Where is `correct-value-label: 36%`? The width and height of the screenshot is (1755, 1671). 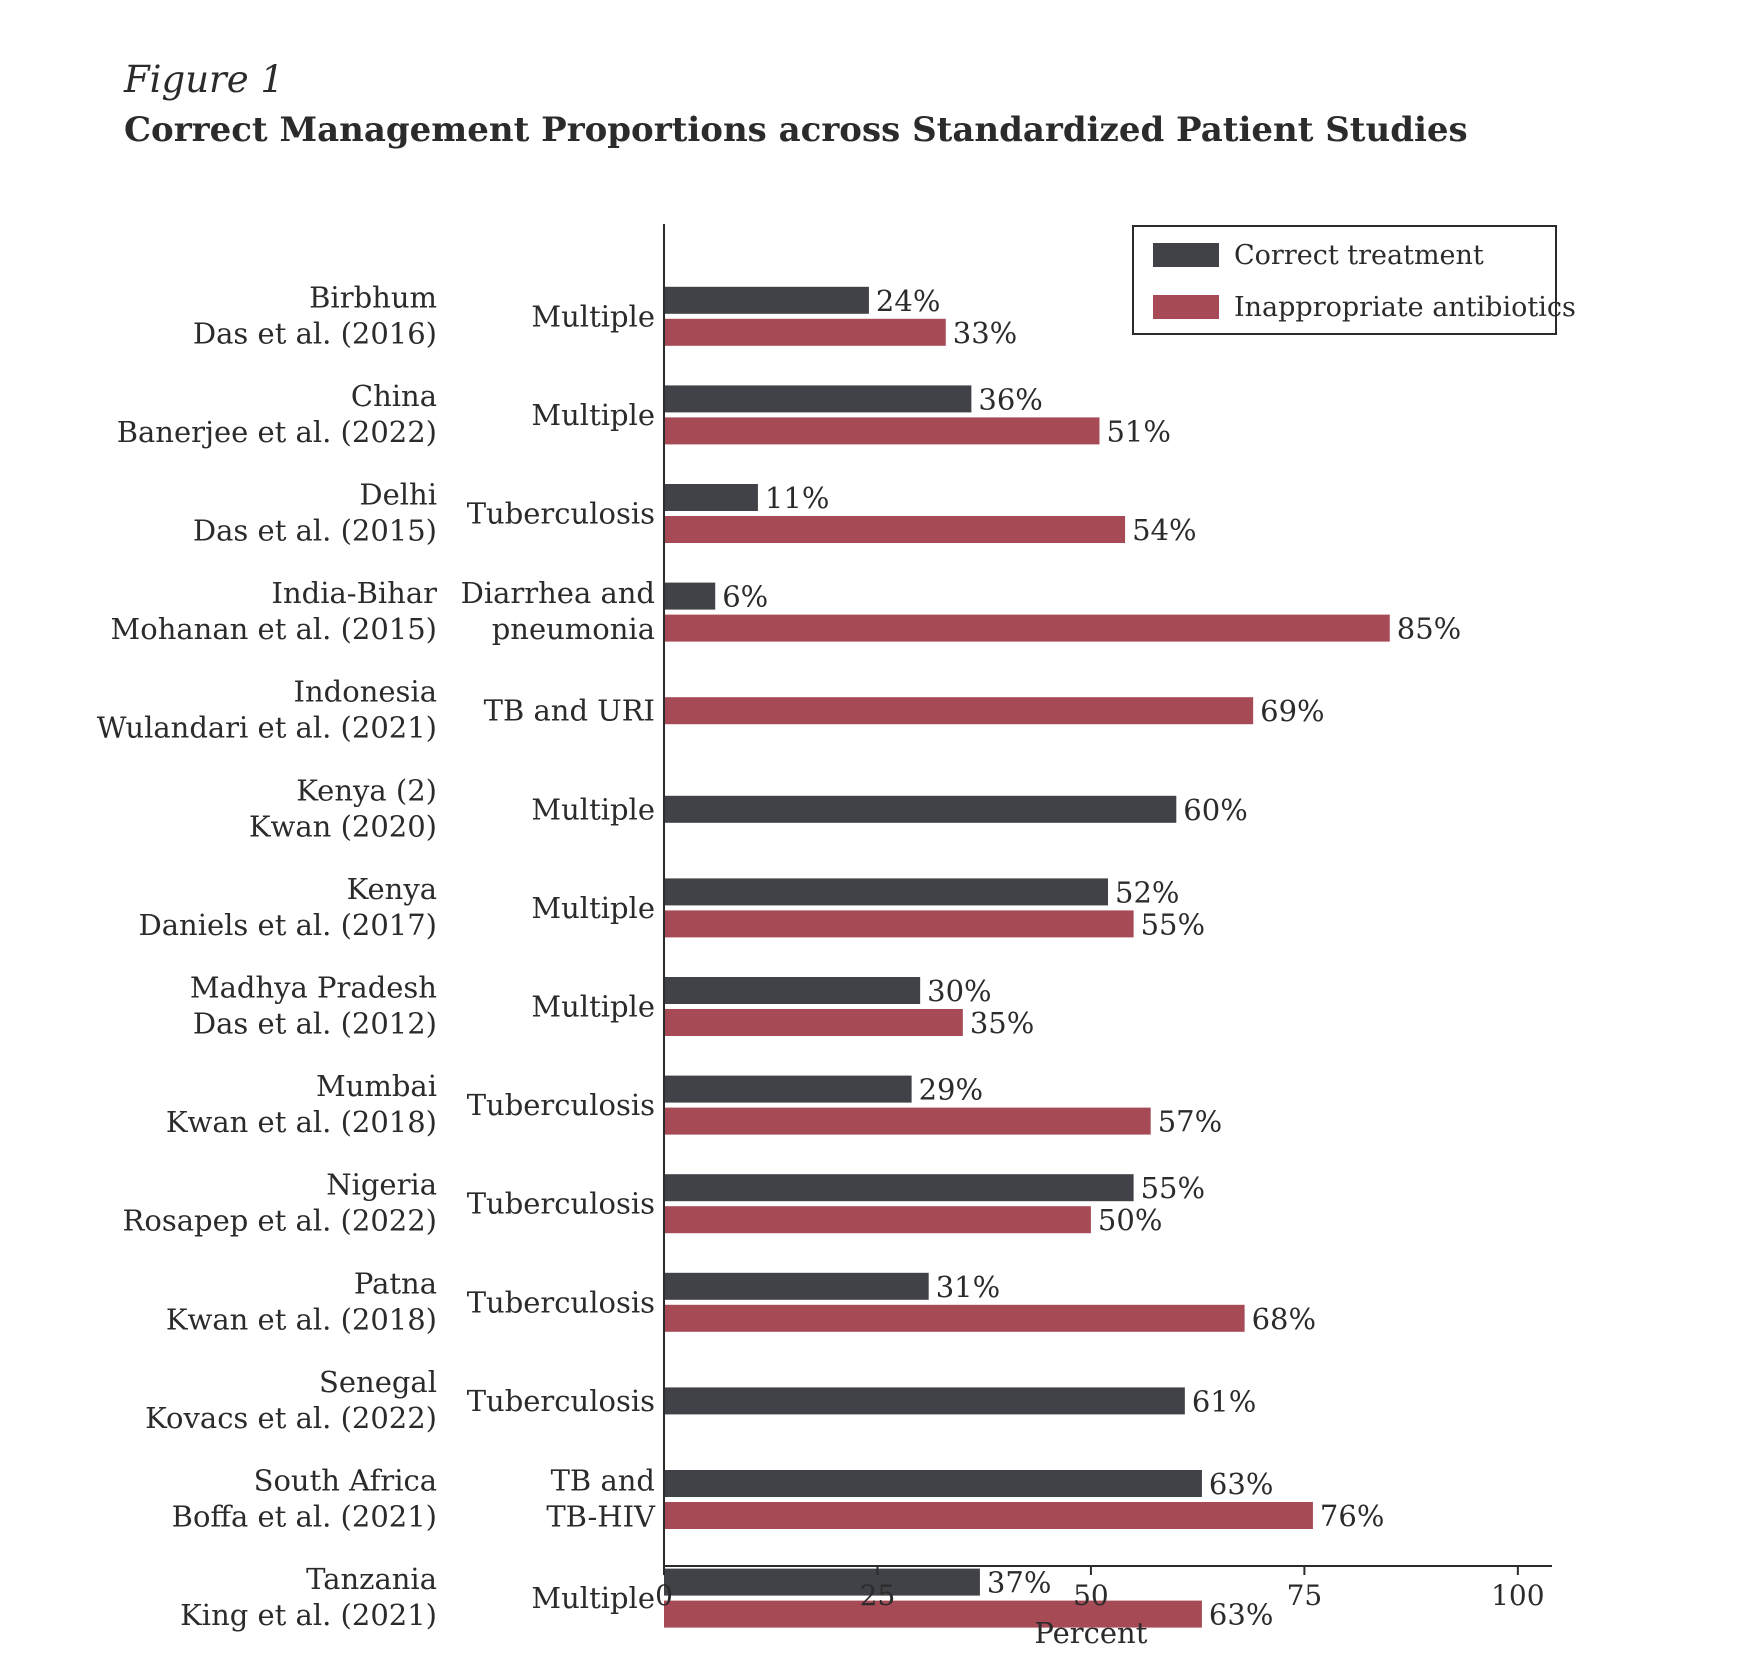
correct-value-label: 36% is located at coordinates (1010, 399).